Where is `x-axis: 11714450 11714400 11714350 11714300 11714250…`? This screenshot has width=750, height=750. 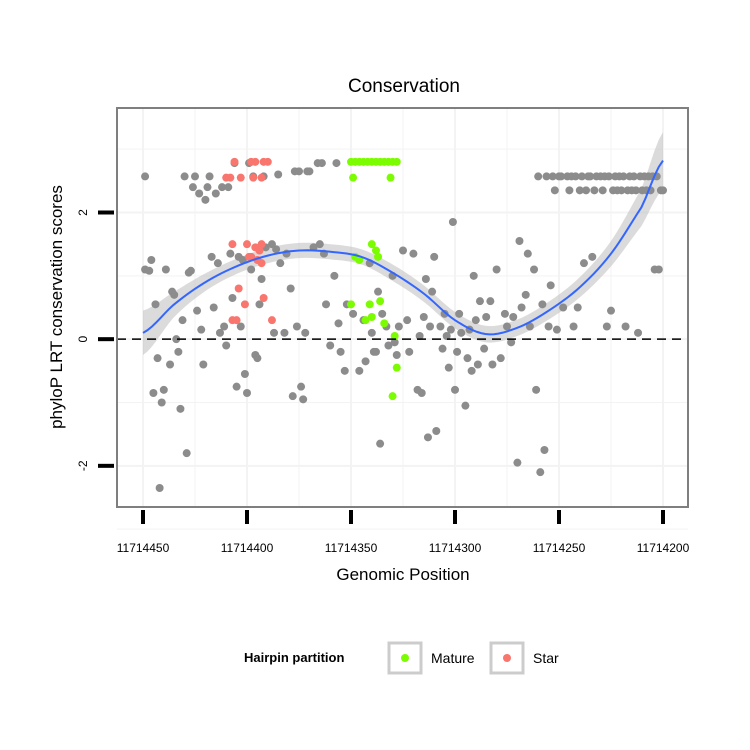 x-axis: 11714450 11714400 11714350 11714300 11714250… is located at coordinates (403, 532).